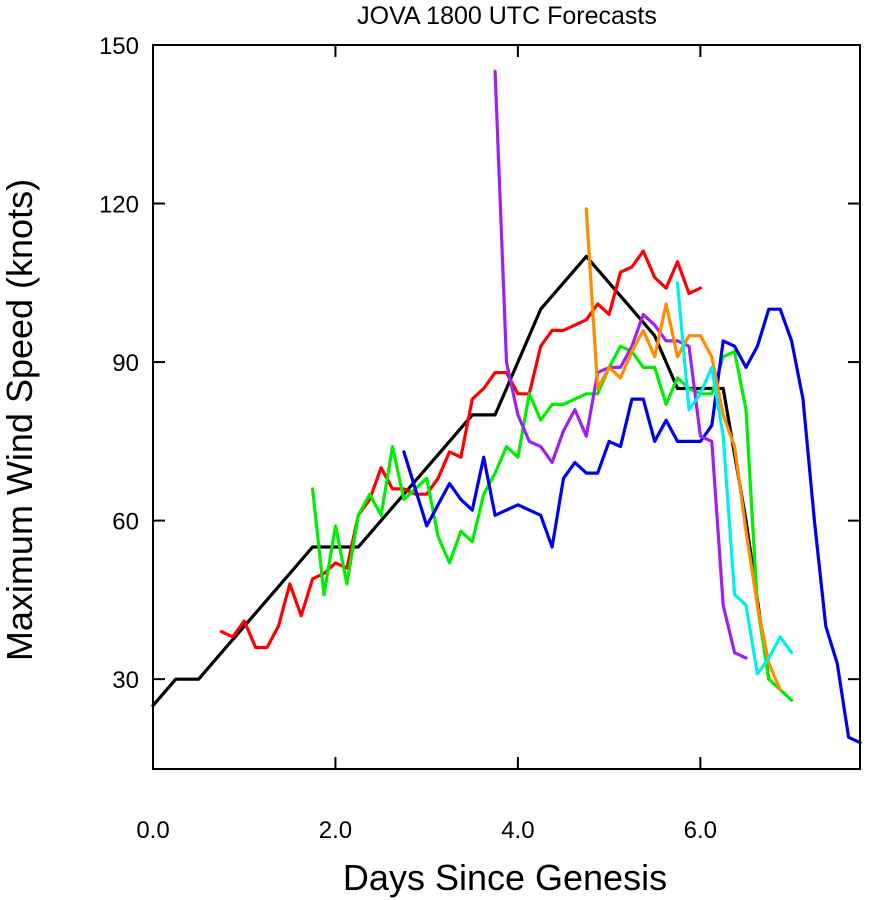  What do you see at coordinates (20, 420) in the screenshot?
I see `y-axis-label: Maximum Wind Speed (knots)` at bounding box center [20, 420].